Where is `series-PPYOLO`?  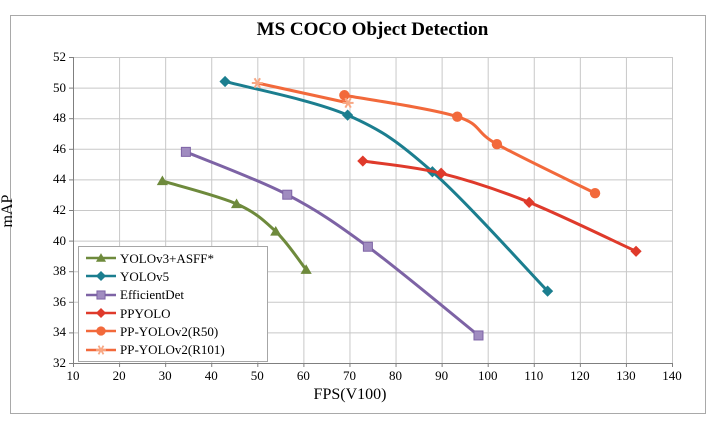 series-PPYOLO is located at coordinates (499, 206).